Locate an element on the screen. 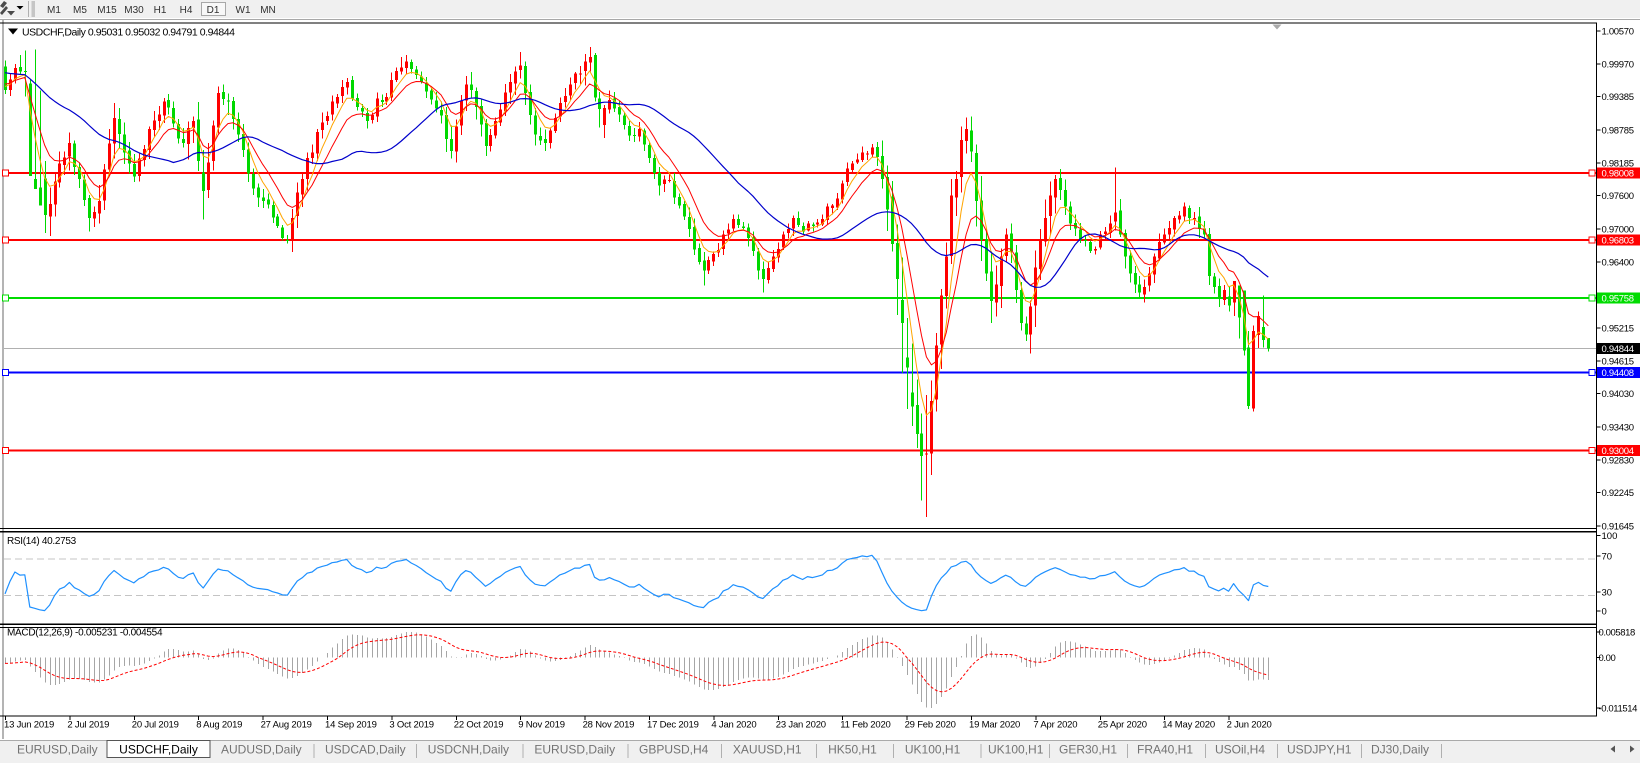  svg-text: USDCAD,Daily is located at coordinates (365, 750).